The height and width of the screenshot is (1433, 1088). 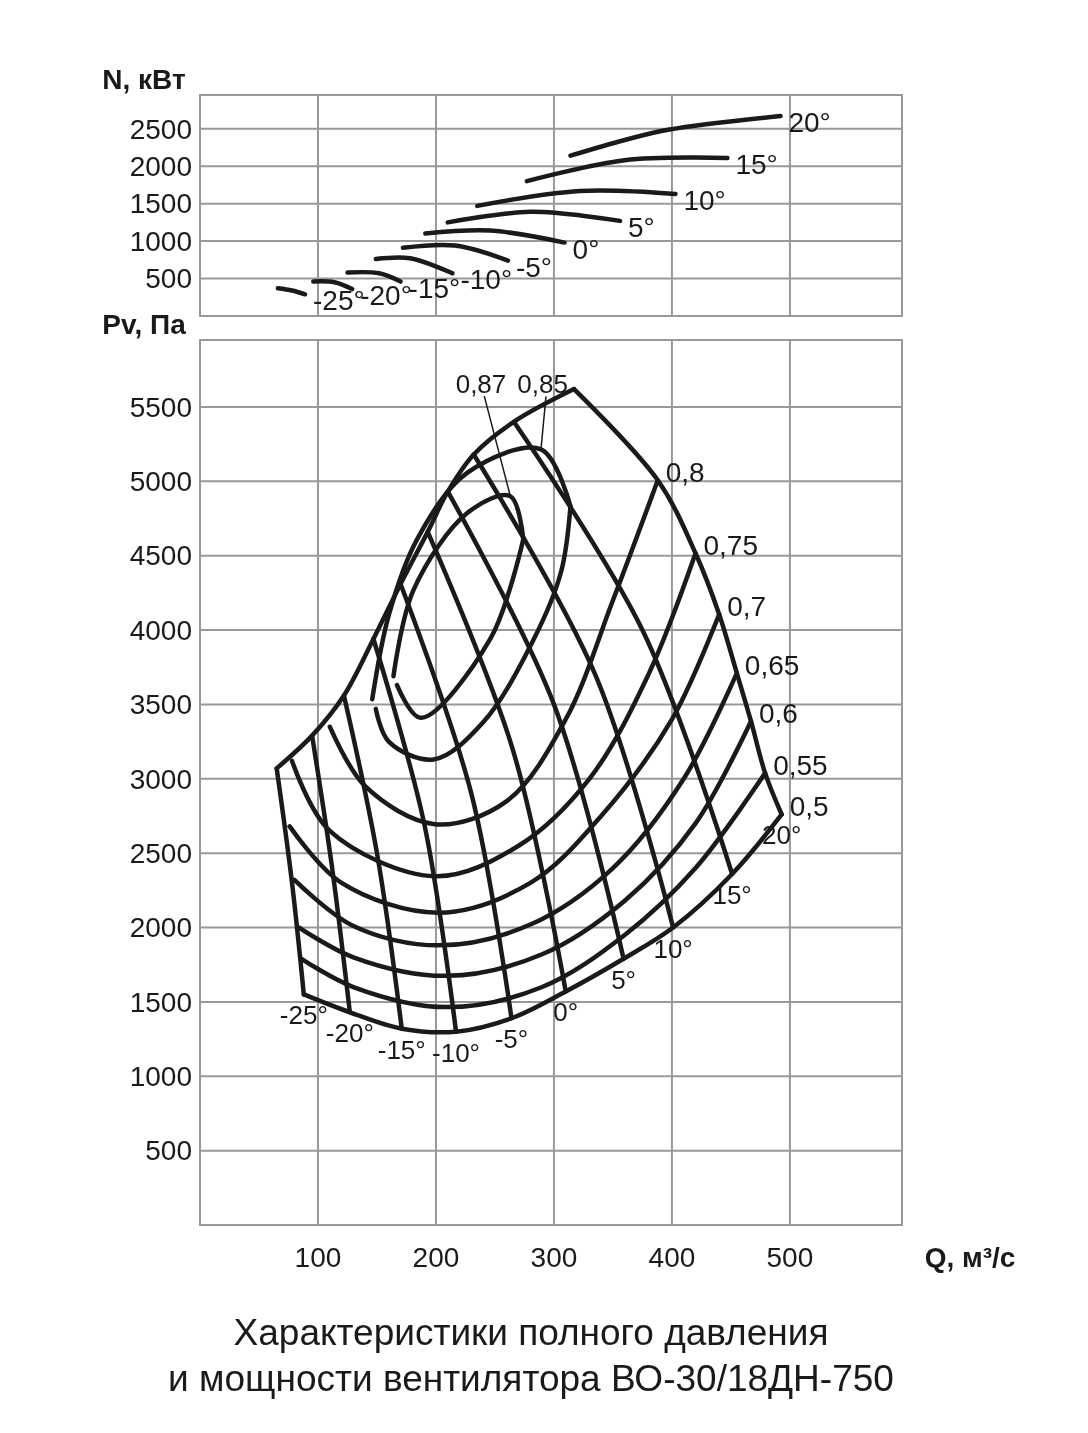 What do you see at coordinates (778, 714) in the screenshot?
I see `series-label: 0,6` at bounding box center [778, 714].